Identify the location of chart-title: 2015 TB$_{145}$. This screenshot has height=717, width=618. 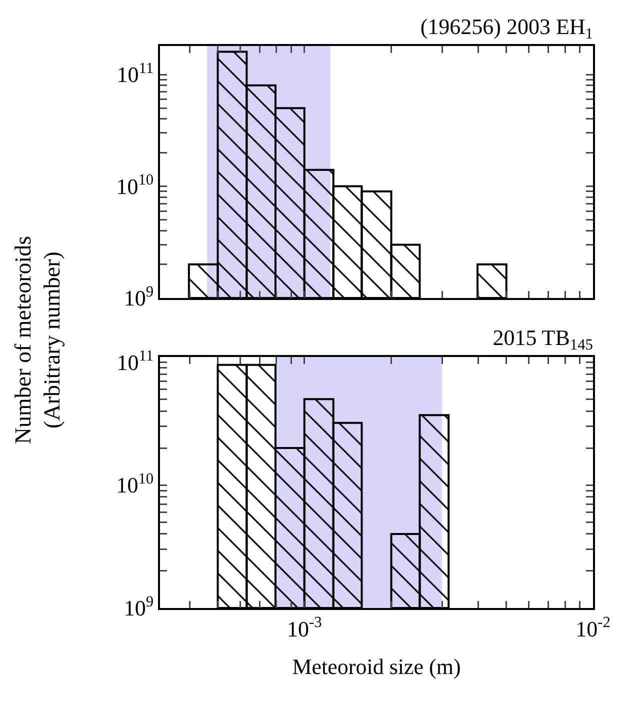
(543, 339).